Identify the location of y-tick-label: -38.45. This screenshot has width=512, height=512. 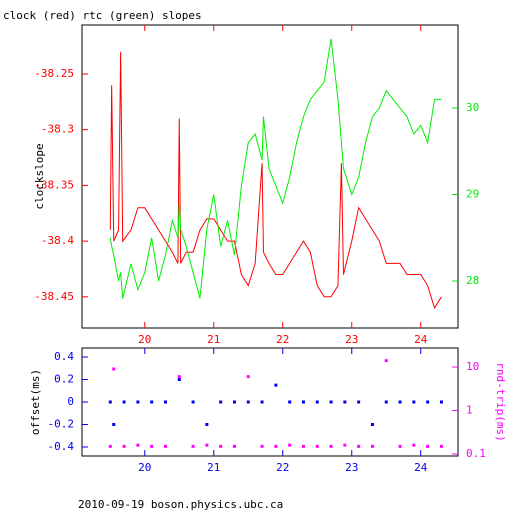
(54, 296).